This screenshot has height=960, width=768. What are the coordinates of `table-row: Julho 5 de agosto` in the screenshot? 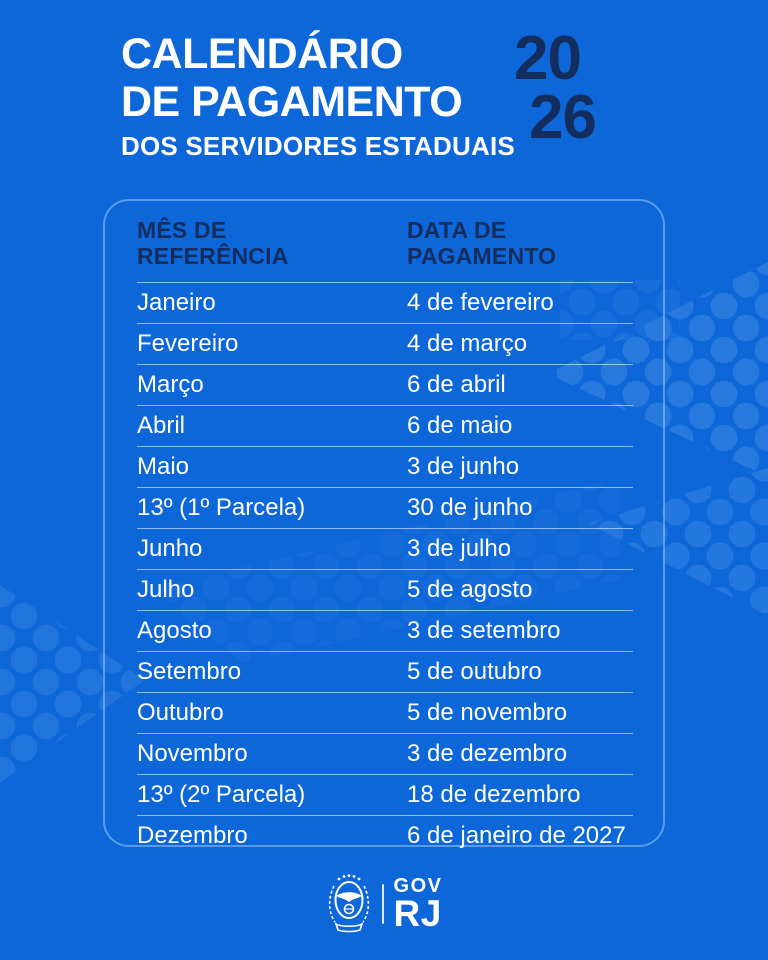 It's located at (385, 589).